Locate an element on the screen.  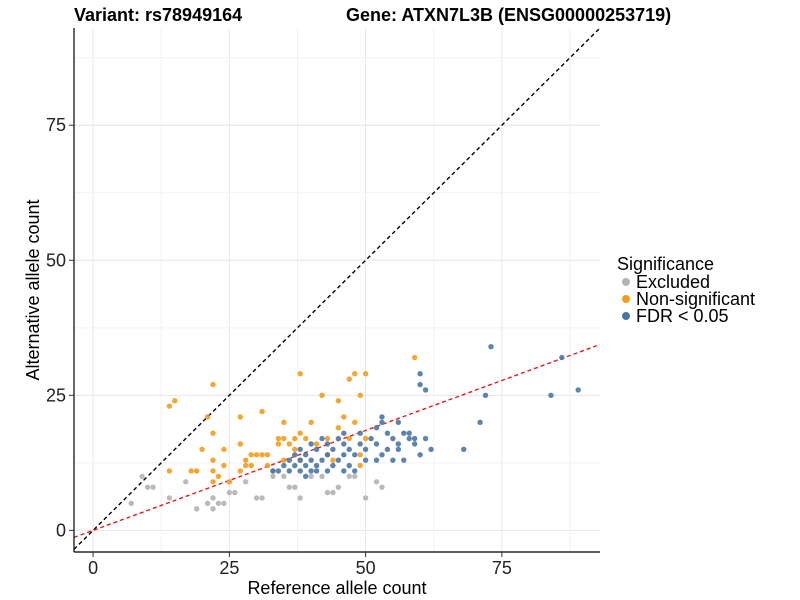
x-tick-label: 0 is located at coordinates (93, 568).